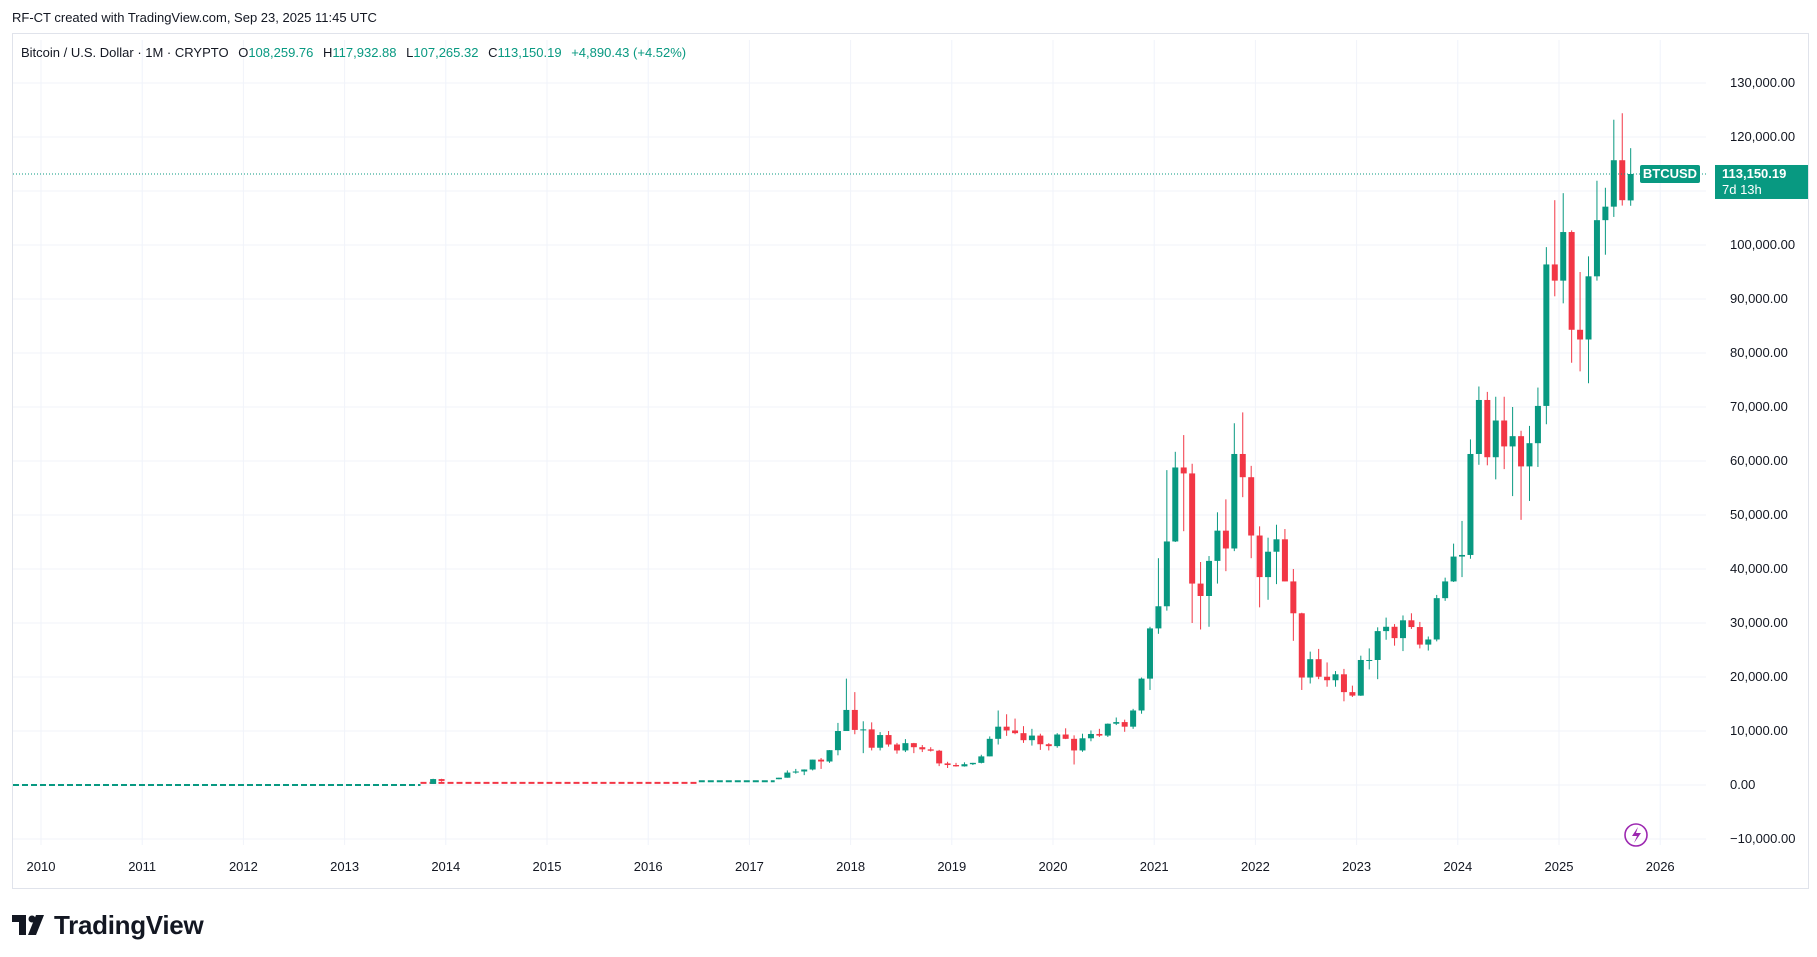  Describe the element at coordinates (108, 925) in the screenshot. I see `tradingview-logo: TradingView` at that location.